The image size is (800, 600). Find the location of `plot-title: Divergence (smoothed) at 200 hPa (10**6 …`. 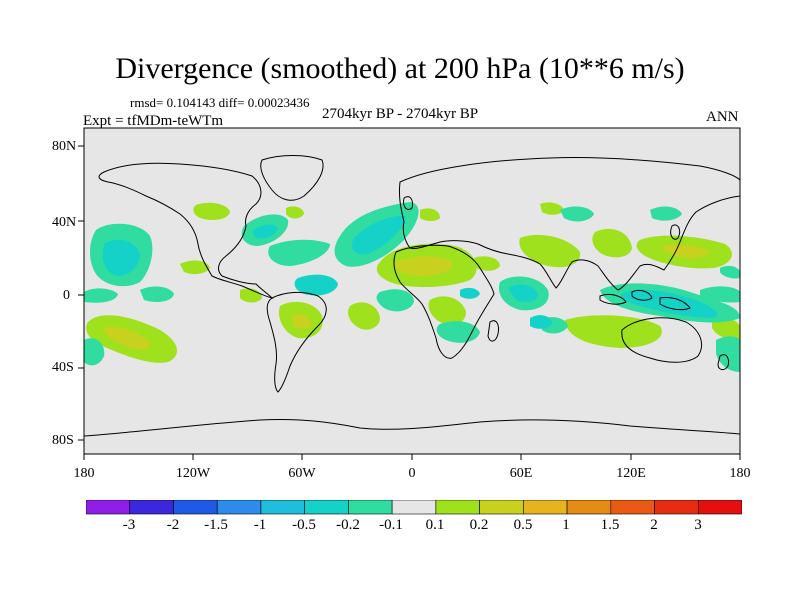

plot-title: Divergence (smoothed) at 200 hPa (10**6 … is located at coordinates (400, 68).